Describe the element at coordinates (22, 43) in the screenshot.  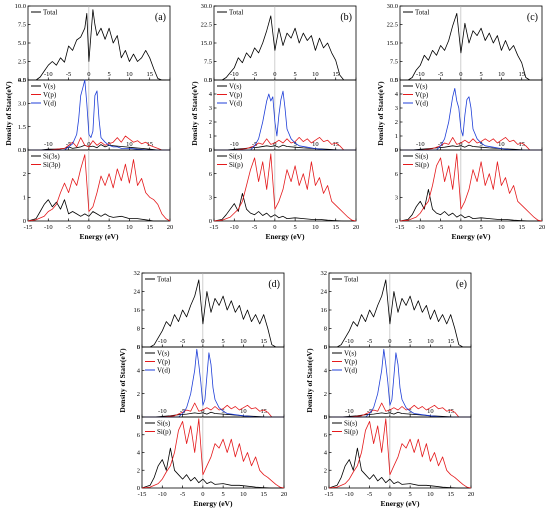
I see `y-tick-label: 5.0` at that location.